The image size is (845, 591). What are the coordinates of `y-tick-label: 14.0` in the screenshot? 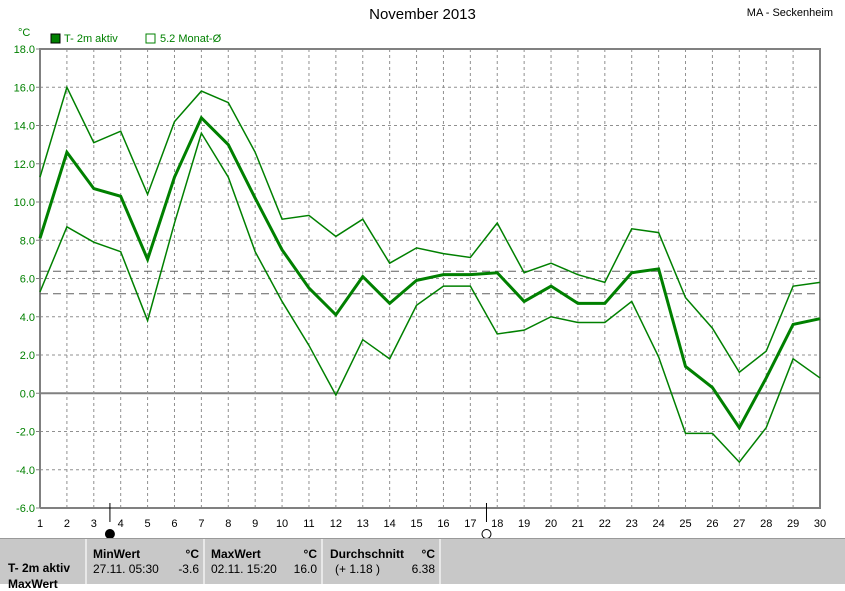 It's located at (24, 127).